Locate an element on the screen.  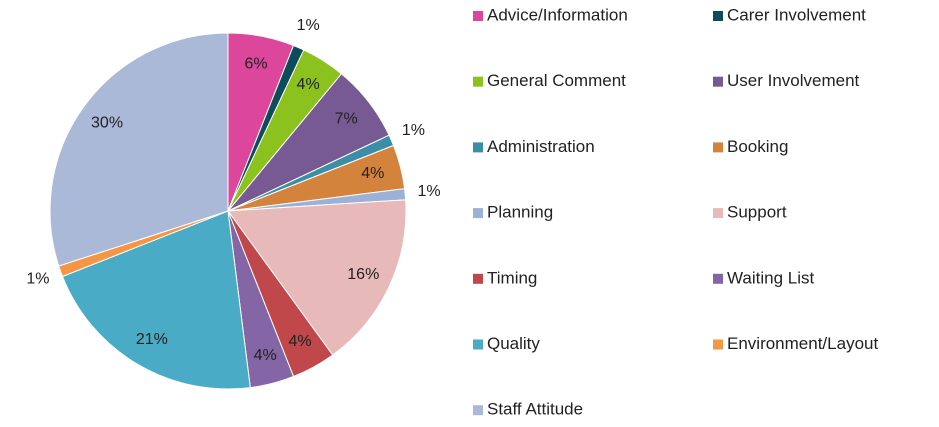
legend-label: Staff Attitude is located at coordinates (535, 409).